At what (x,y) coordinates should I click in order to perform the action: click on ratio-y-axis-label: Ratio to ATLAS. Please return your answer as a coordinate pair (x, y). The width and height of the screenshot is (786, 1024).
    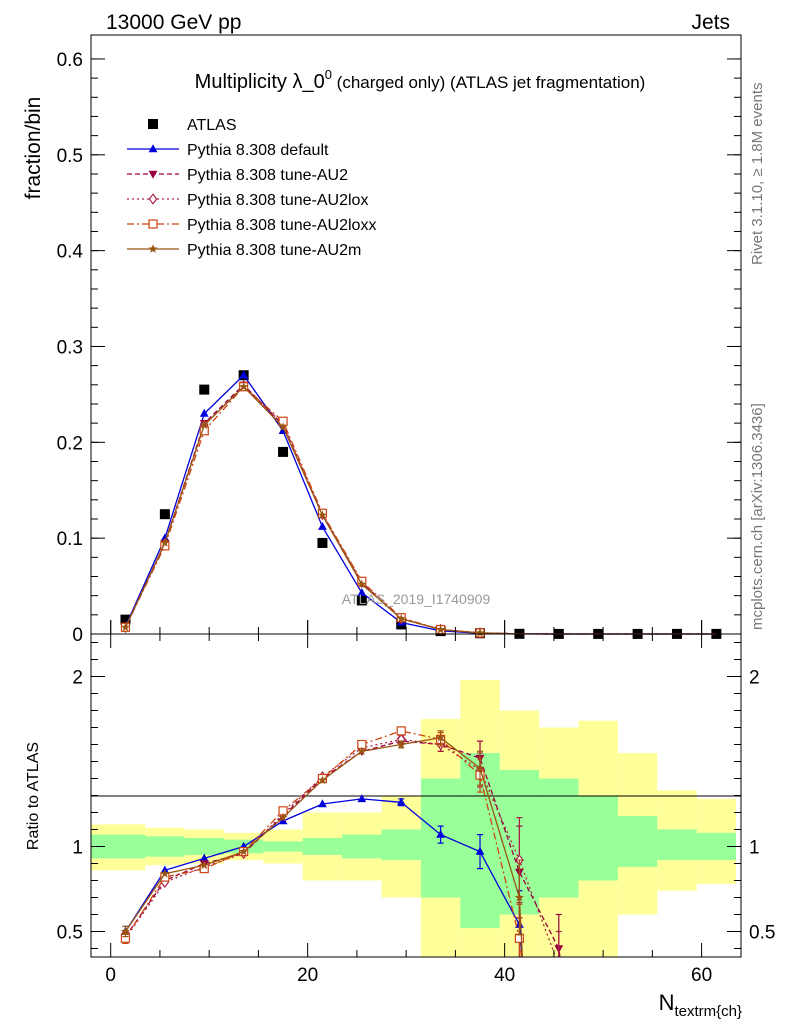
    Looking at the image, I should click on (33, 796).